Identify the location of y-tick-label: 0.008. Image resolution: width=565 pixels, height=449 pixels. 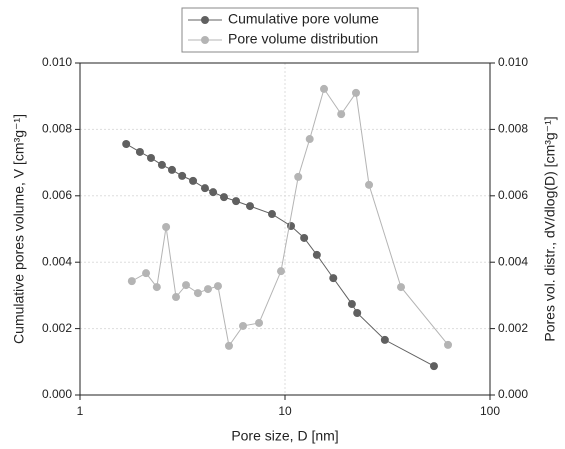
(57, 129).